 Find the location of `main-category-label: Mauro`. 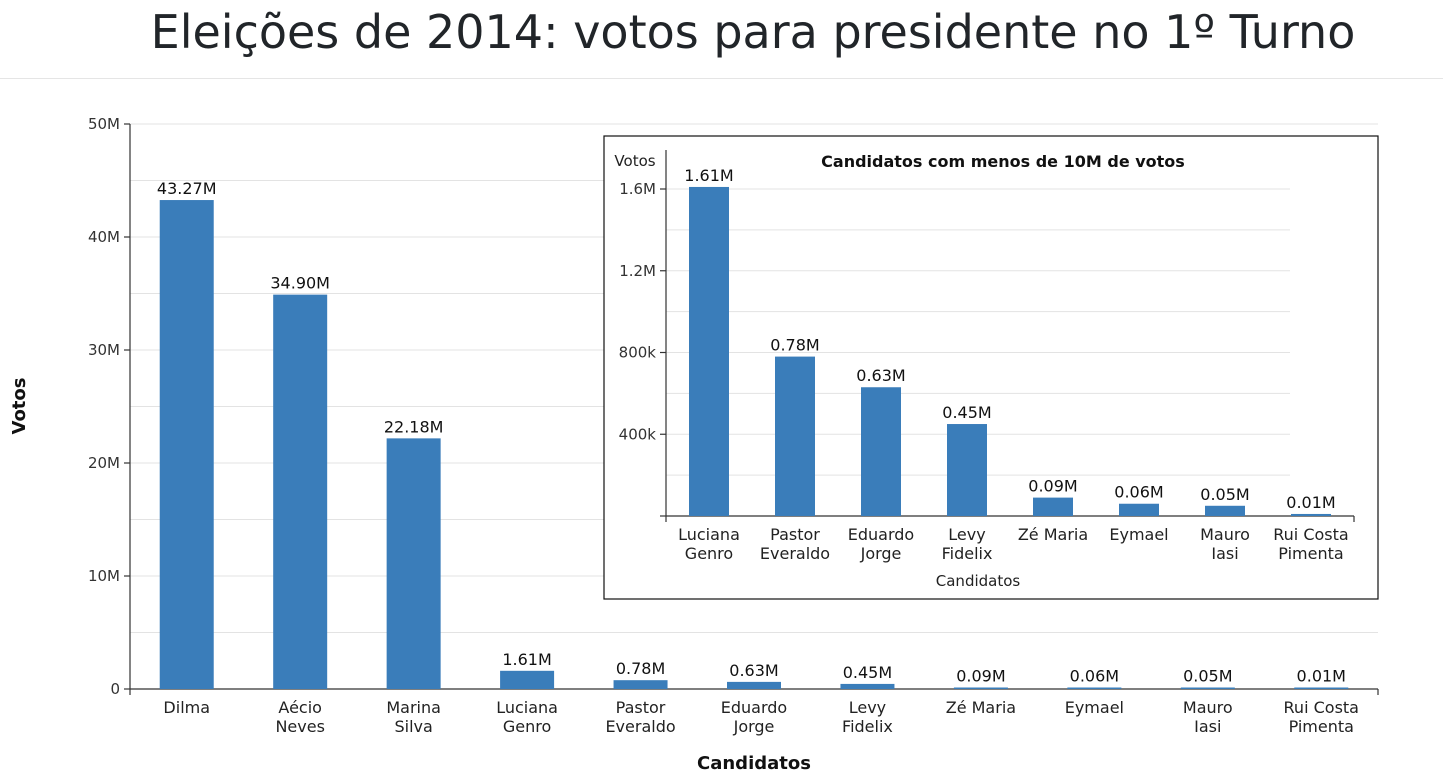

main-category-label: Mauro is located at coordinates (1208, 707).